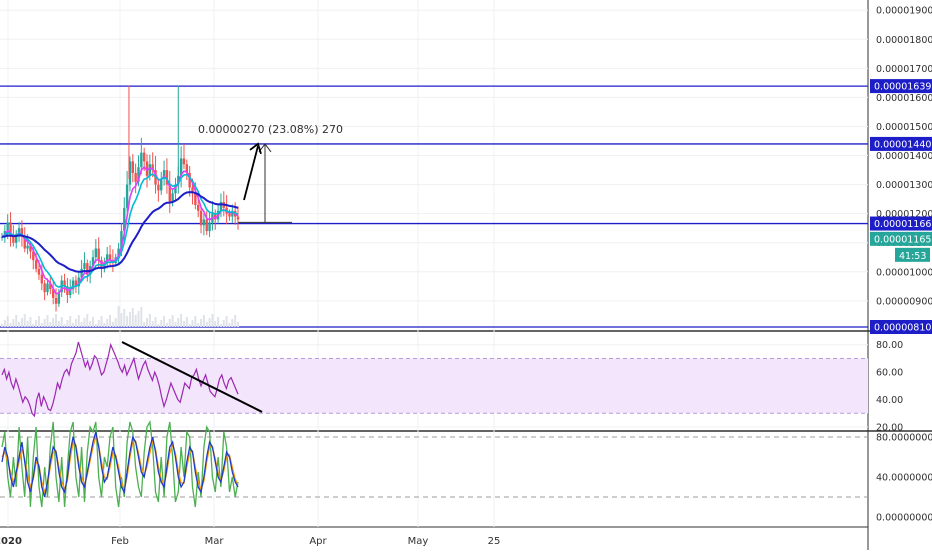 The width and height of the screenshot is (932, 554). Describe the element at coordinates (192, 377) in the screenshot. I see `rsi-trendline` at that location.